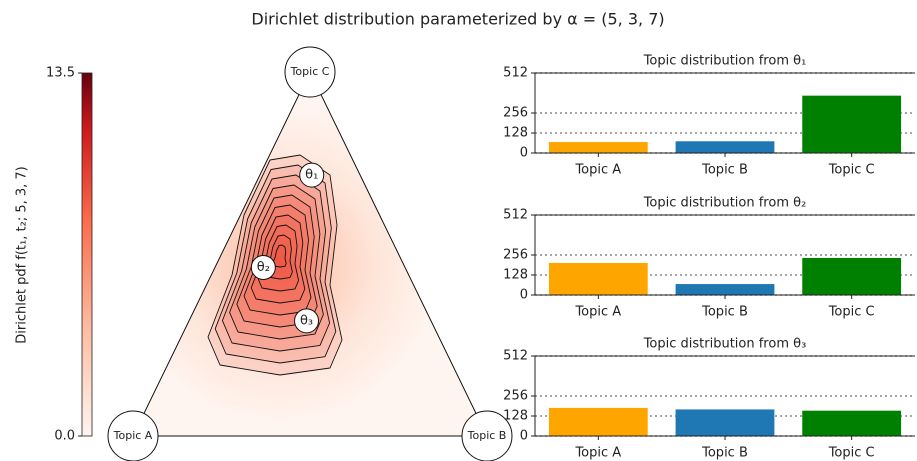 Image resolution: width=917 pixels, height=461 pixels. What do you see at coordinates (22, 254) in the screenshot?
I see `colorbar-label: Dirichlet pdf f(t₁, t₂; 5, 3, 7)` at bounding box center [22, 254].